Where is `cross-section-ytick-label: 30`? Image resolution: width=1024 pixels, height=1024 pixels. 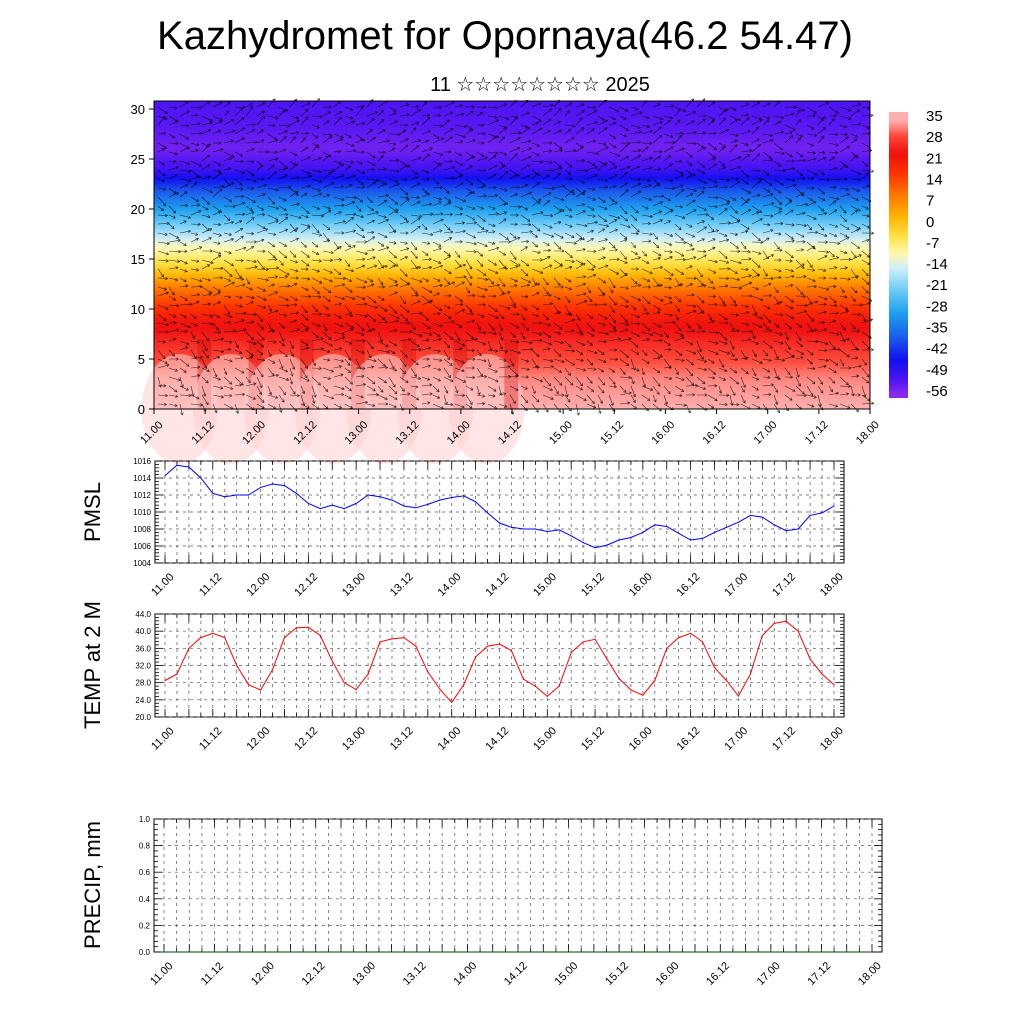 cross-section-ytick-label: 30 is located at coordinates (138, 109).